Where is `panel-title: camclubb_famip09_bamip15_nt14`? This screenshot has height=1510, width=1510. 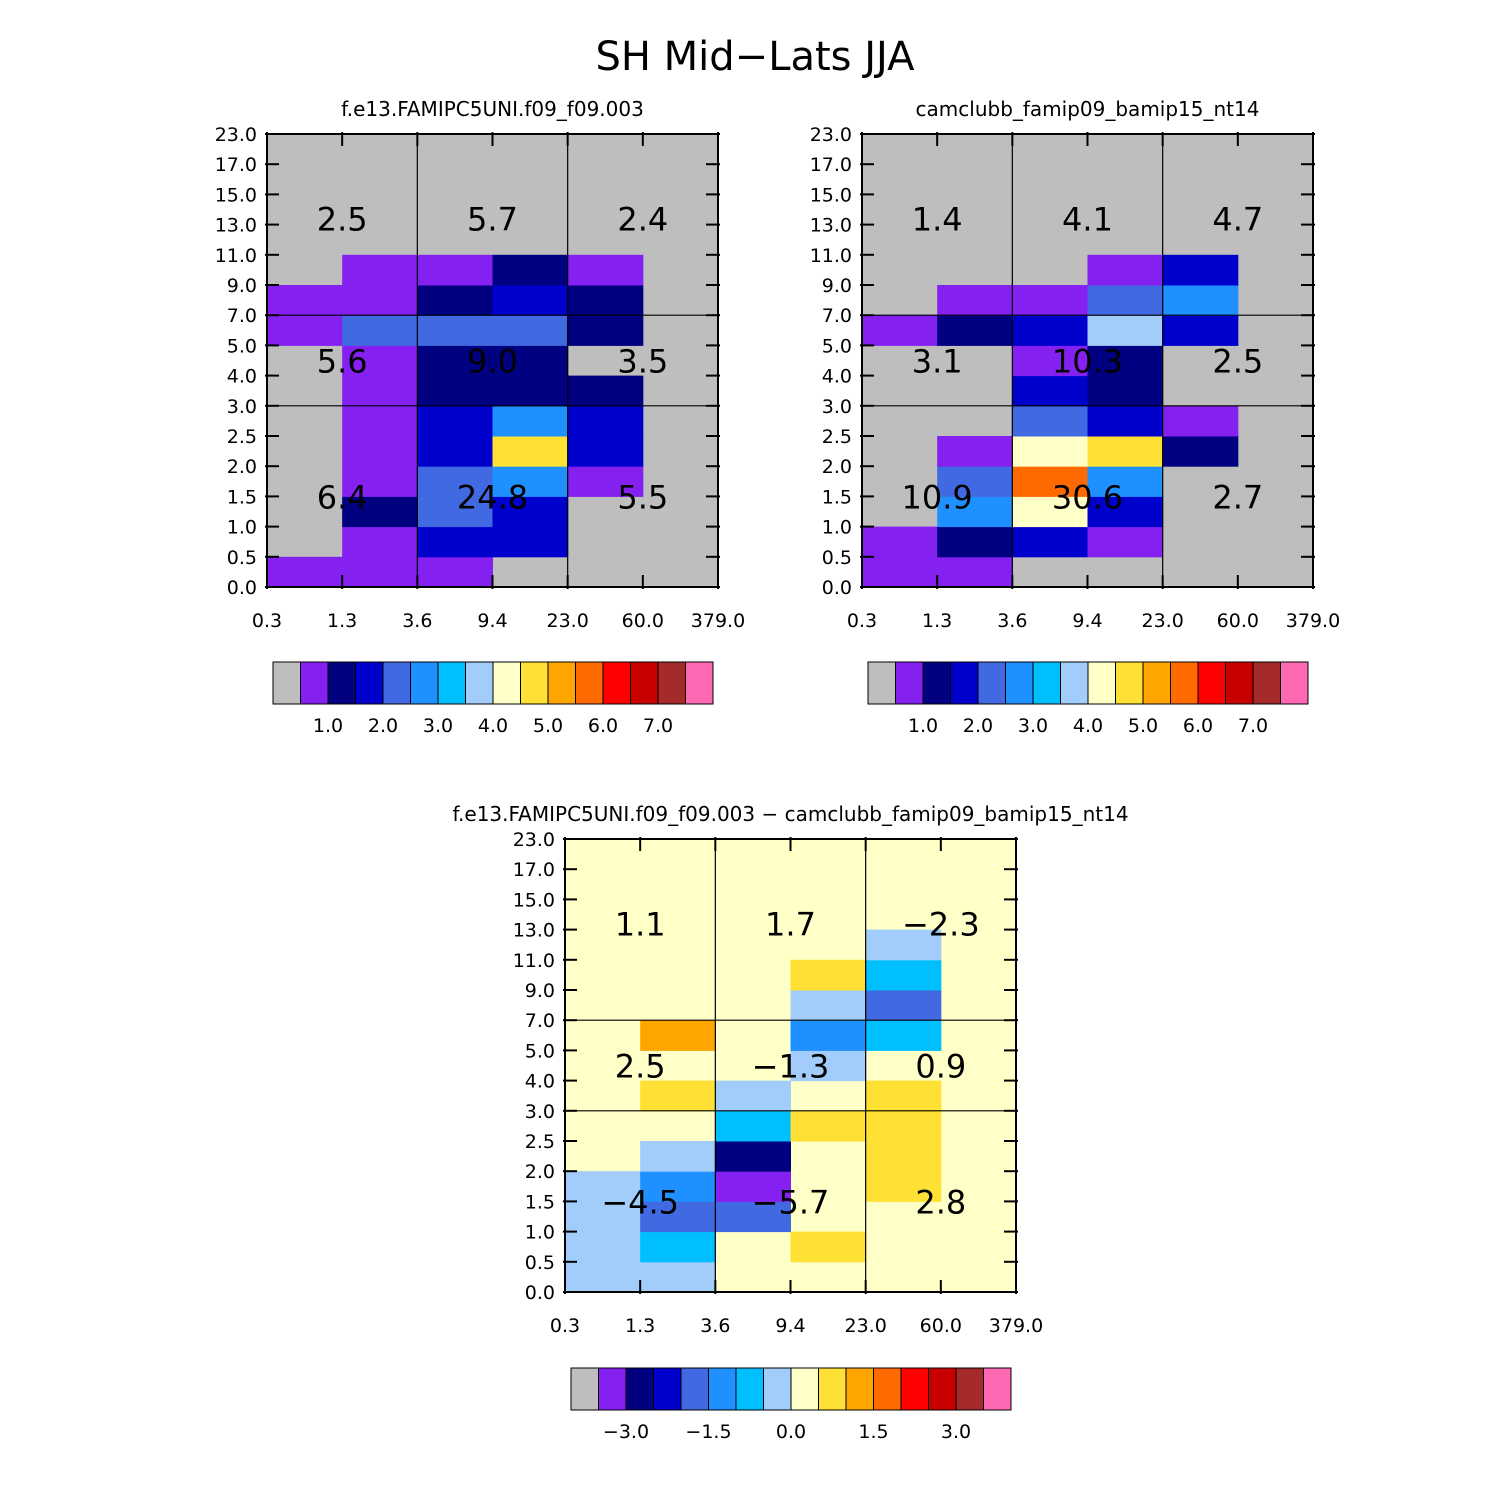
panel-title: camclubb_famip09_bamip15_nt14 is located at coordinates (1088, 109).